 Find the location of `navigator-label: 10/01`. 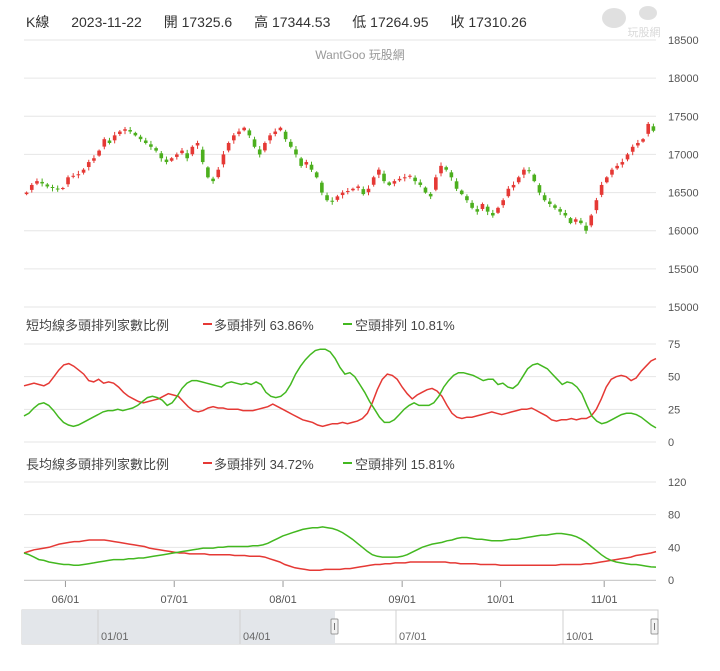

navigator-label: 10/01 is located at coordinates (580, 637).